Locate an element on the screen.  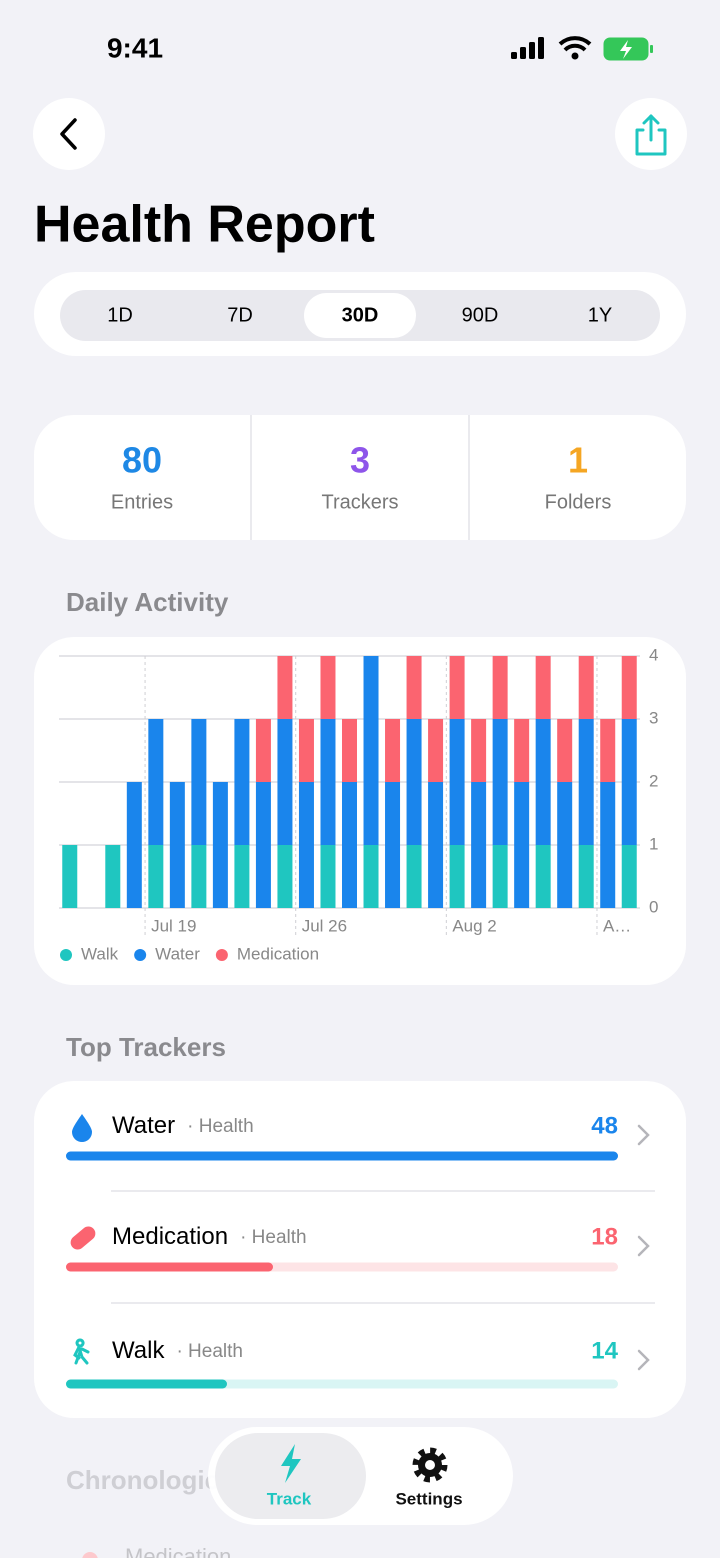
stat-label: Entries is located at coordinates (142, 502).